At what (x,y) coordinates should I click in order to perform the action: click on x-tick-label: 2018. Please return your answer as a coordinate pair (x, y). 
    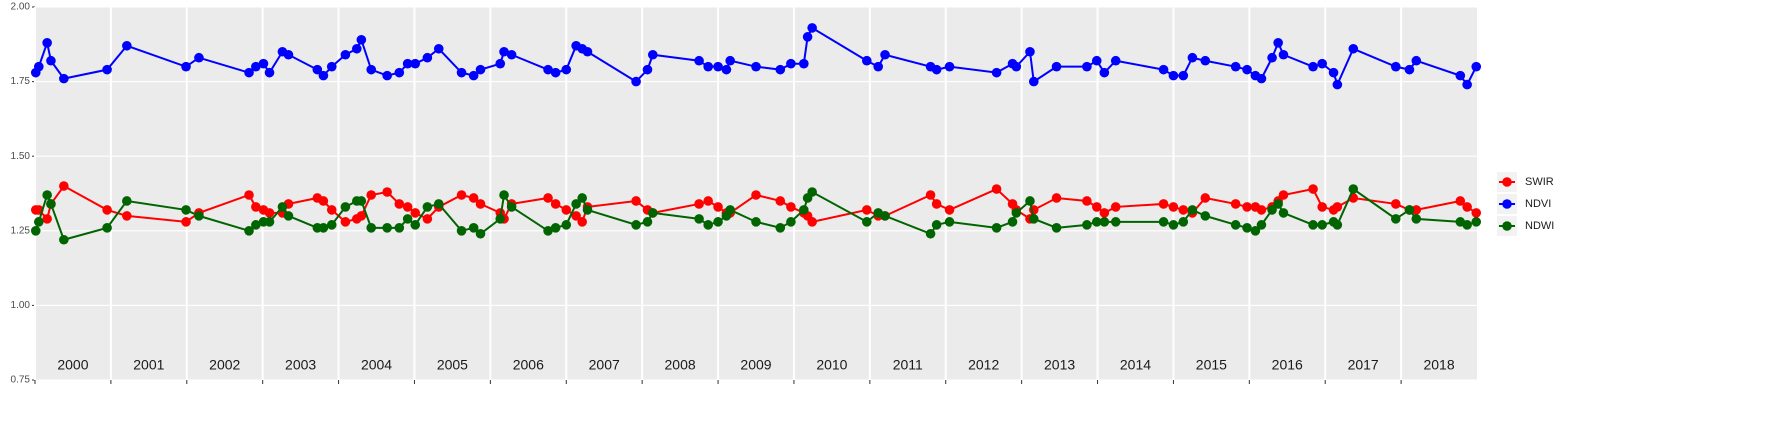
    Looking at the image, I should click on (1438, 365).